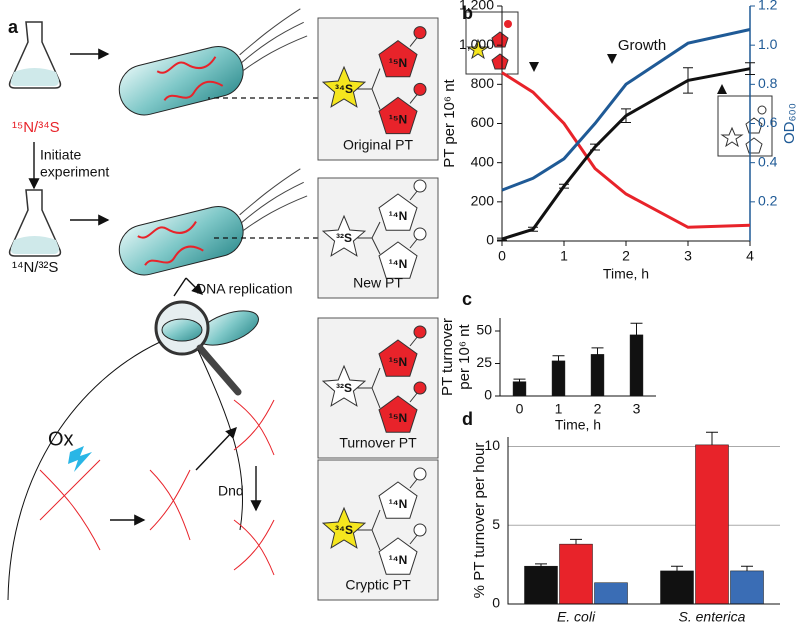 The image size is (800, 622). I want to click on y-axis-title: % PT turnover per hour, so click(479, 521).